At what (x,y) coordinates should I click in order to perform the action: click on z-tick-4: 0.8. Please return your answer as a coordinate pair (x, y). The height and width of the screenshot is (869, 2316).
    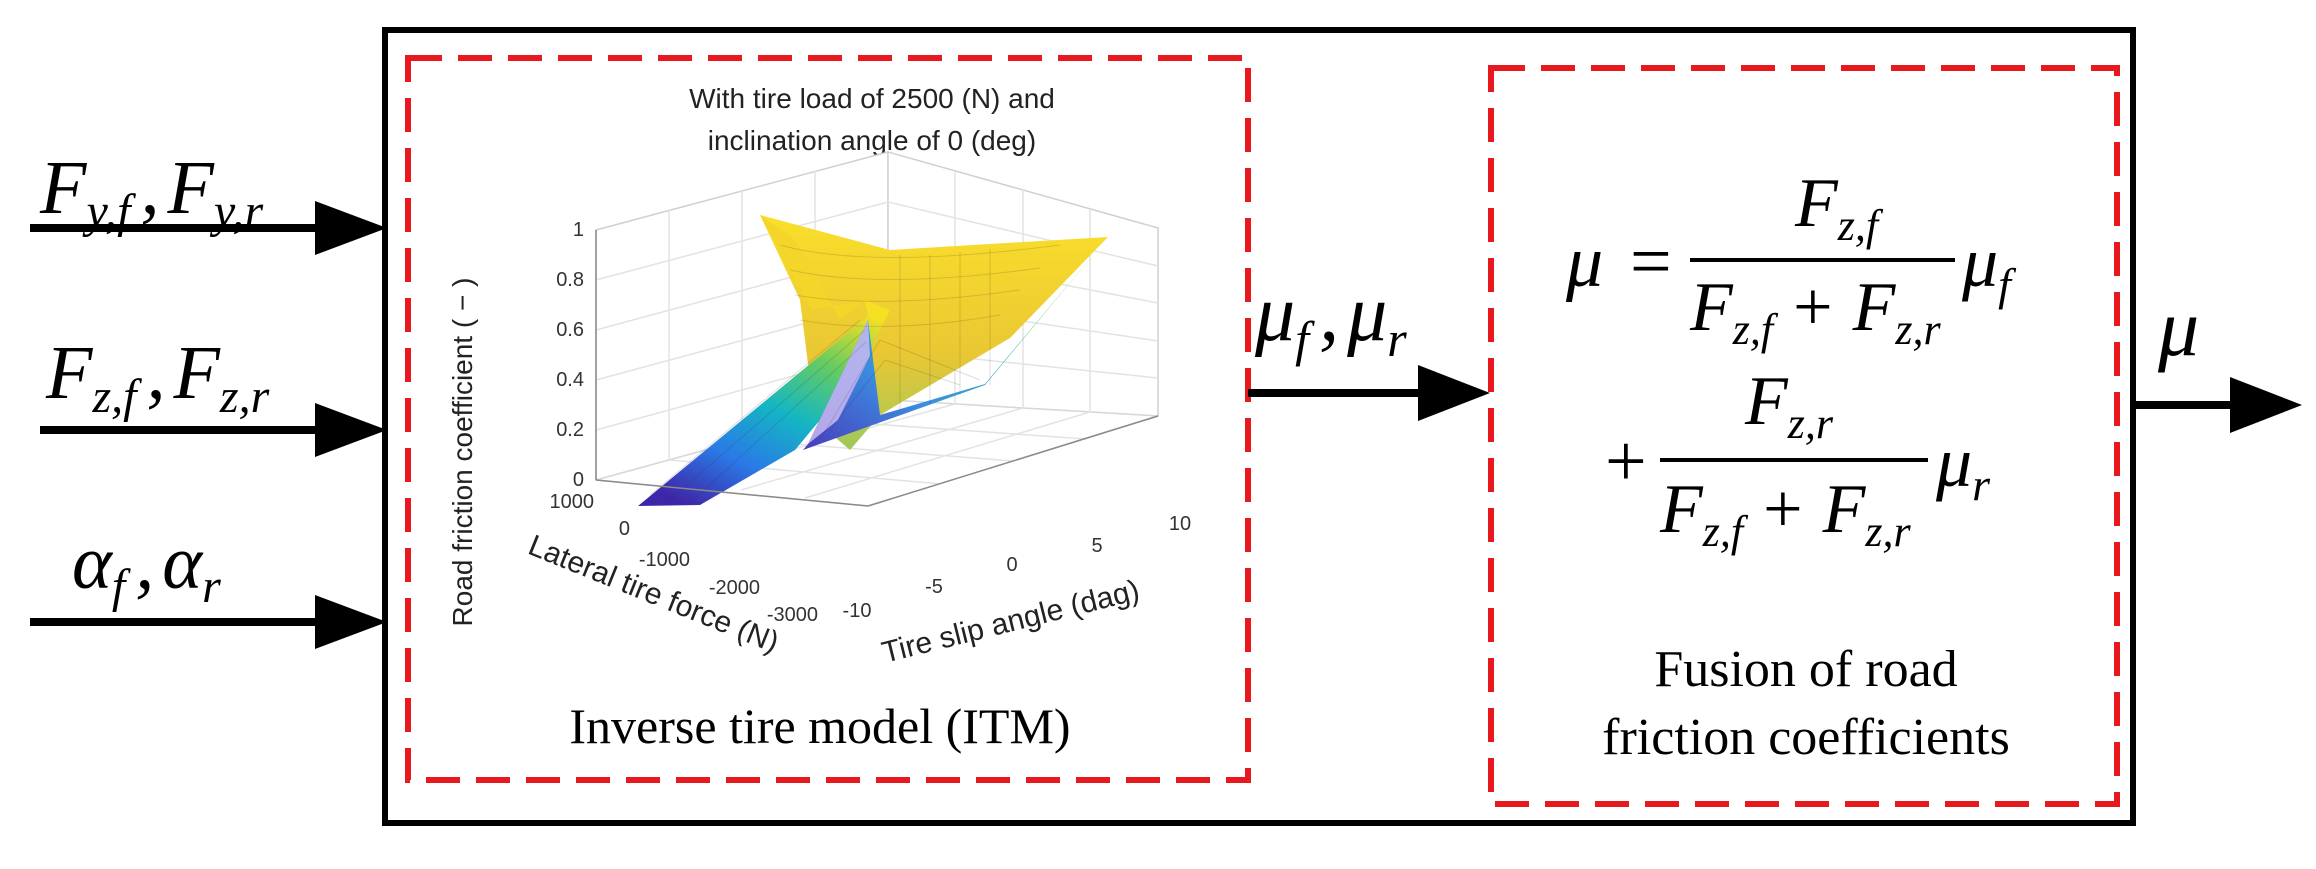
    Looking at the image, I should click on (570, 280).